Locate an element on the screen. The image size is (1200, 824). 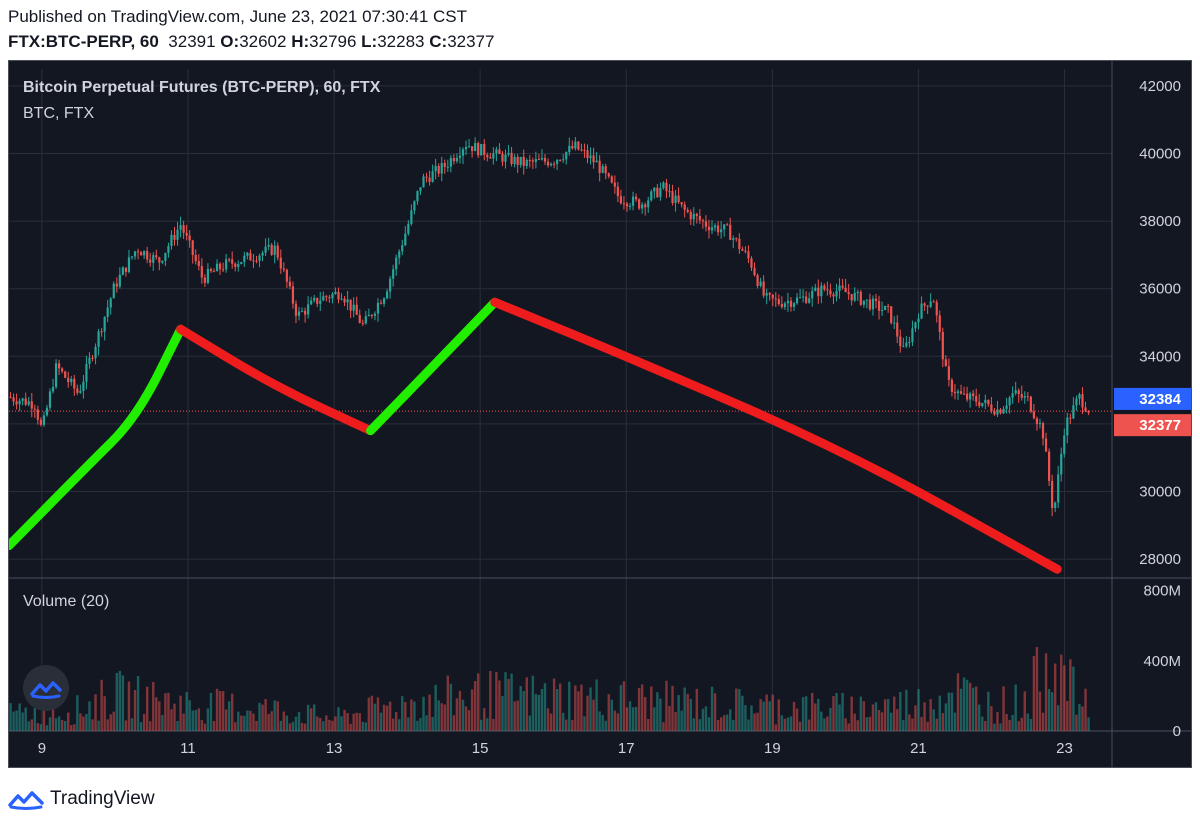
footer-brand: TradingView is located at coordinates (102, 798).